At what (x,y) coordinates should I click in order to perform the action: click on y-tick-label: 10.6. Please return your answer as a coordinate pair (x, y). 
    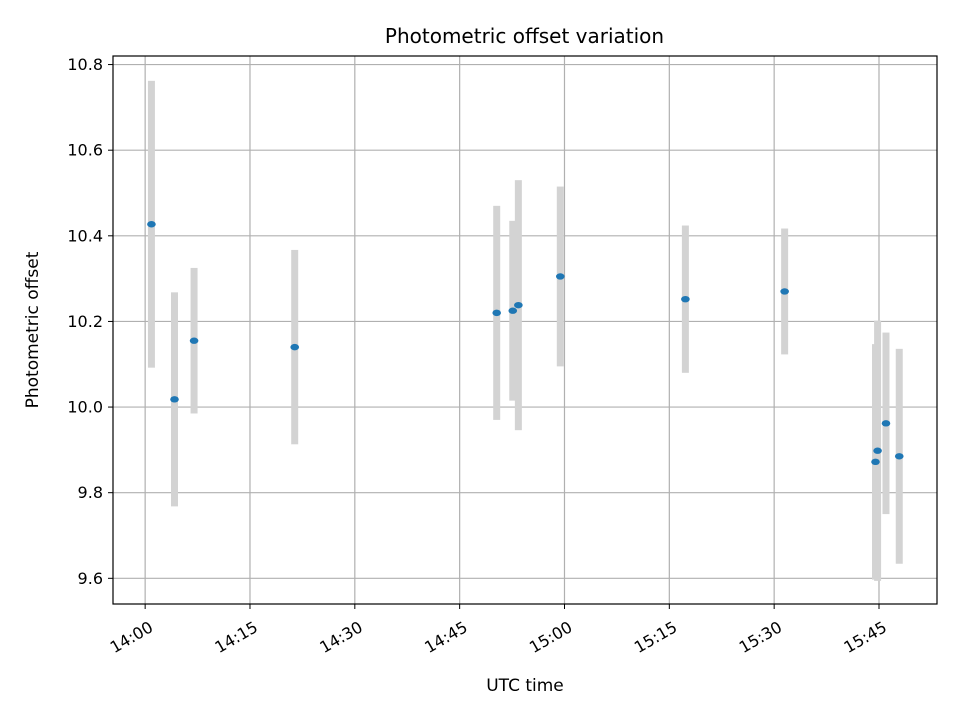
    Looking at the image, I should click on (85, 150).